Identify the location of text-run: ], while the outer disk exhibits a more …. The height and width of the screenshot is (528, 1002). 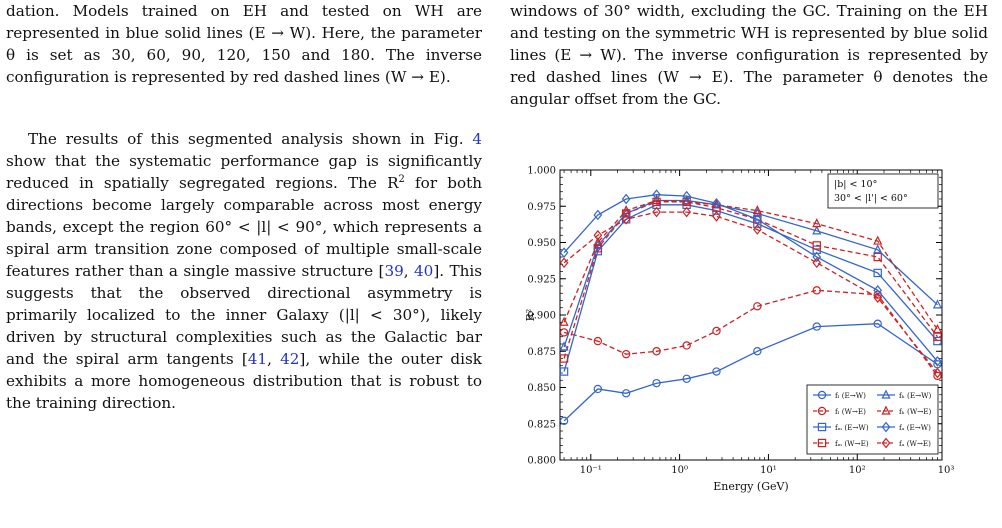
(244, 381).